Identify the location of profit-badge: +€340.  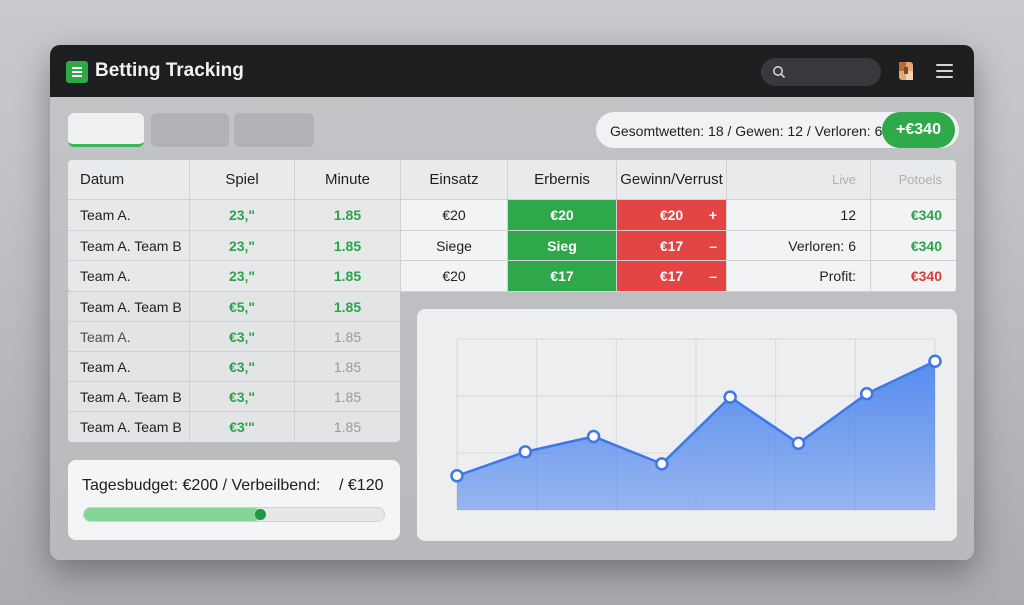
(918, 130).